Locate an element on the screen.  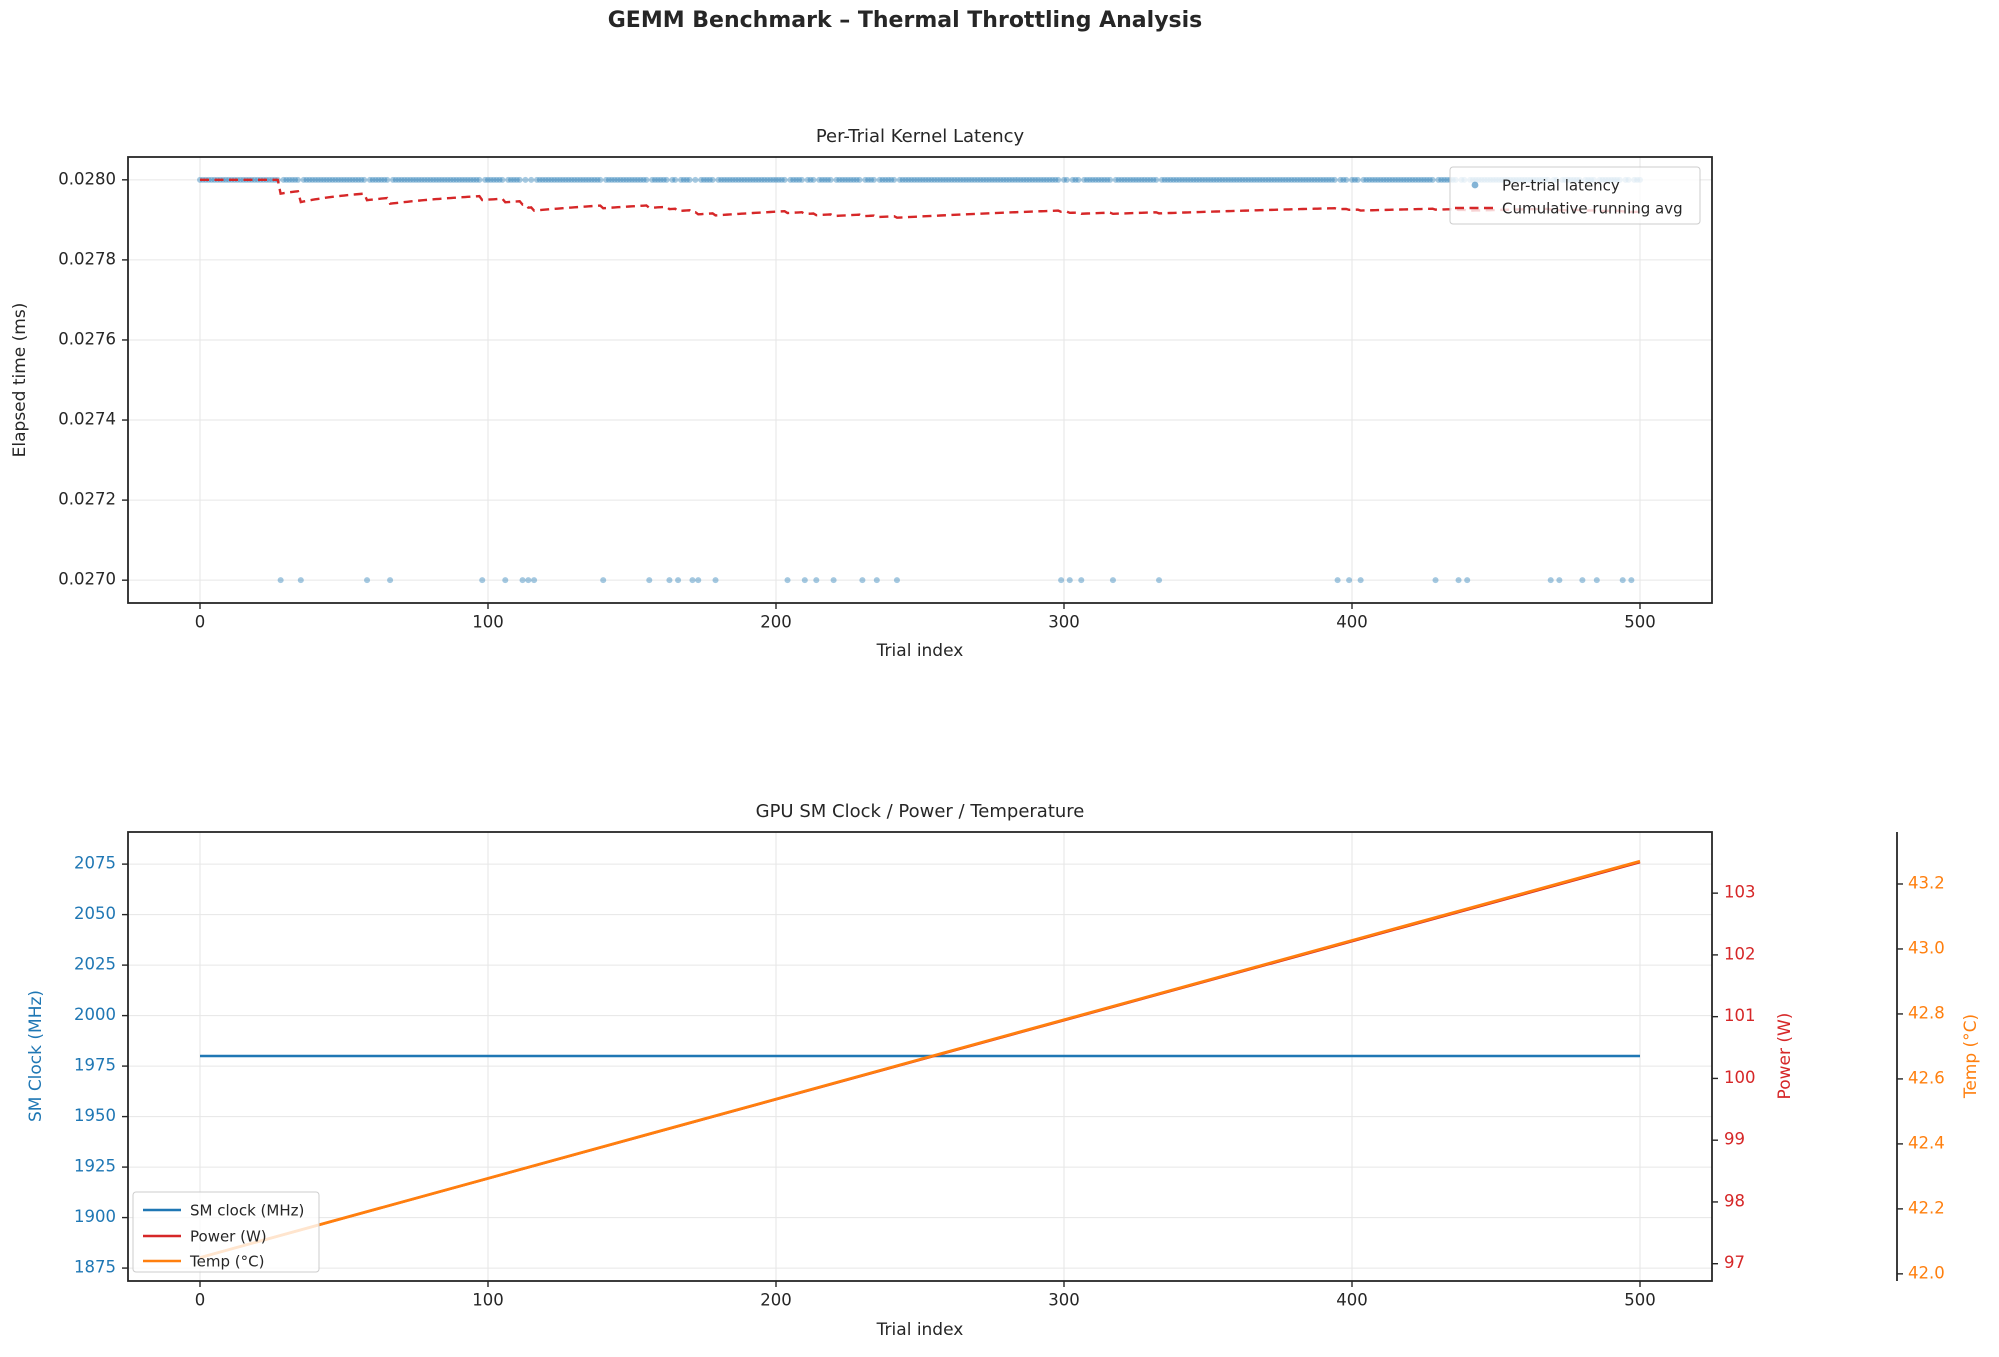
power-tick-label: 98 is located at coordinates (1734, 1200).